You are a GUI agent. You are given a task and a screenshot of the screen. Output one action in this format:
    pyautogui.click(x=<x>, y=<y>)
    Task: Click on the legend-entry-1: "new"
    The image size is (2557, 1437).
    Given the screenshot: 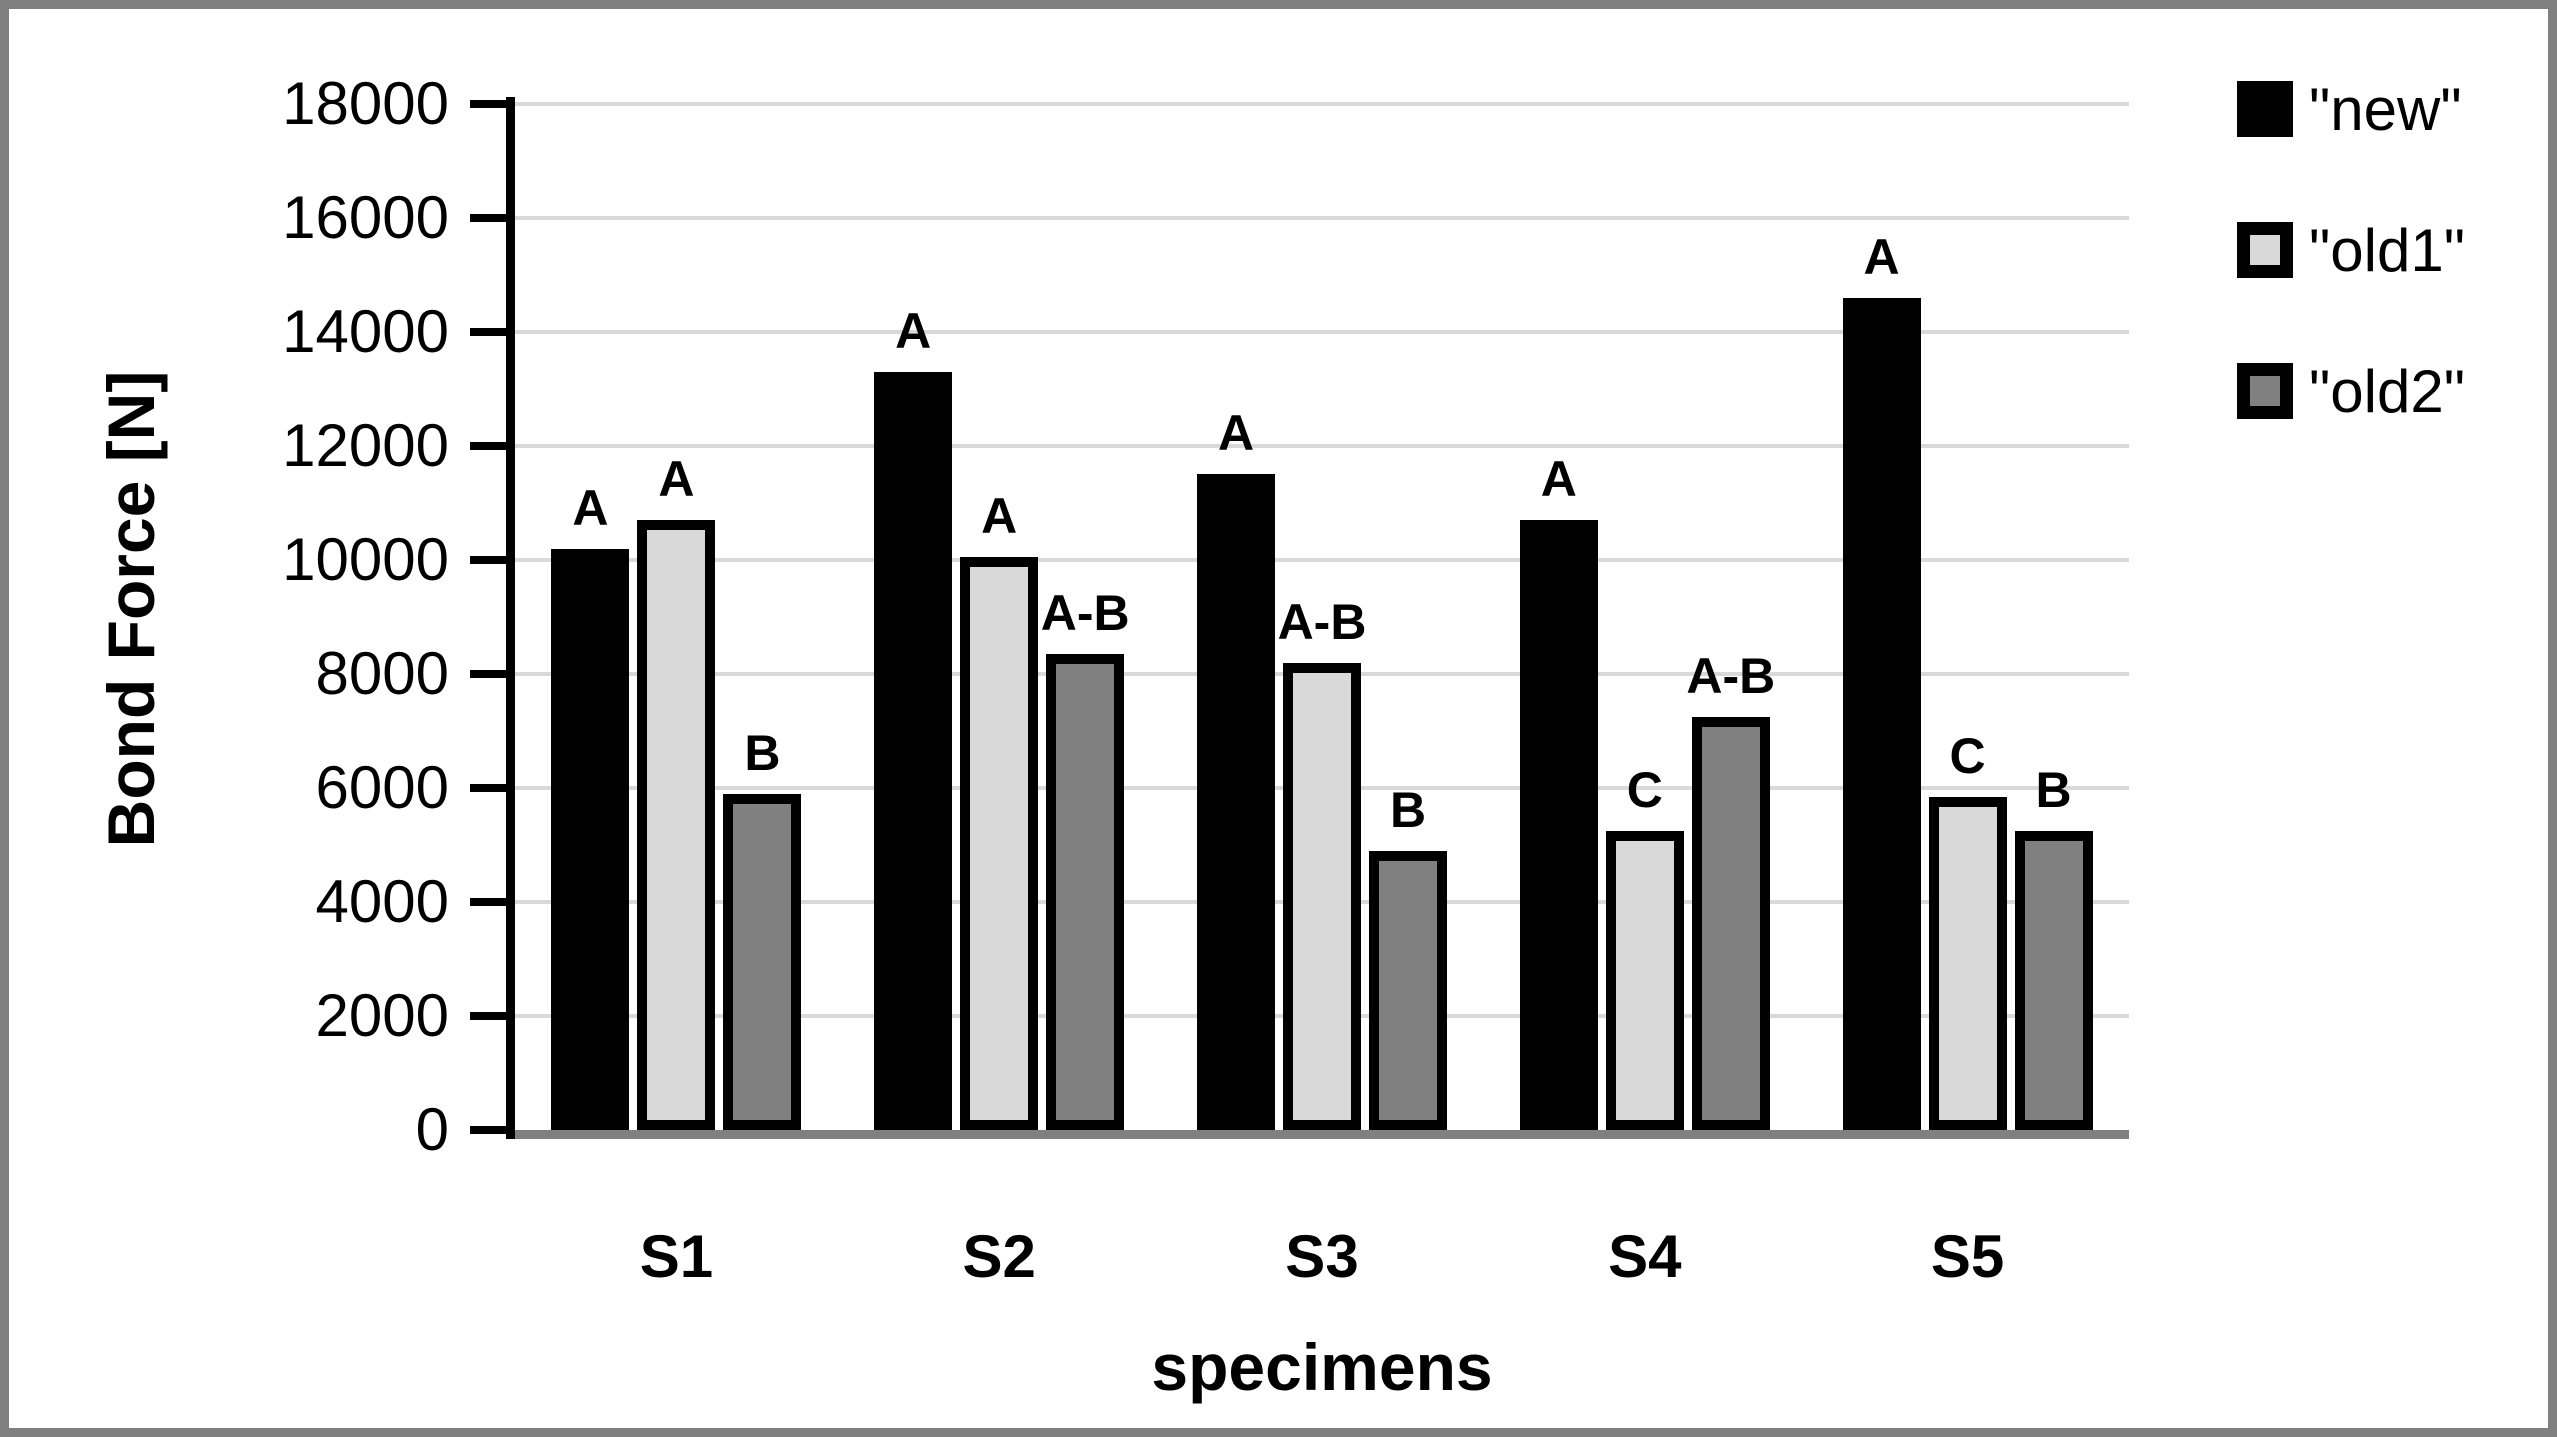 What is the action you would take?
    pyautogui.click(x=2351, y=109)
    